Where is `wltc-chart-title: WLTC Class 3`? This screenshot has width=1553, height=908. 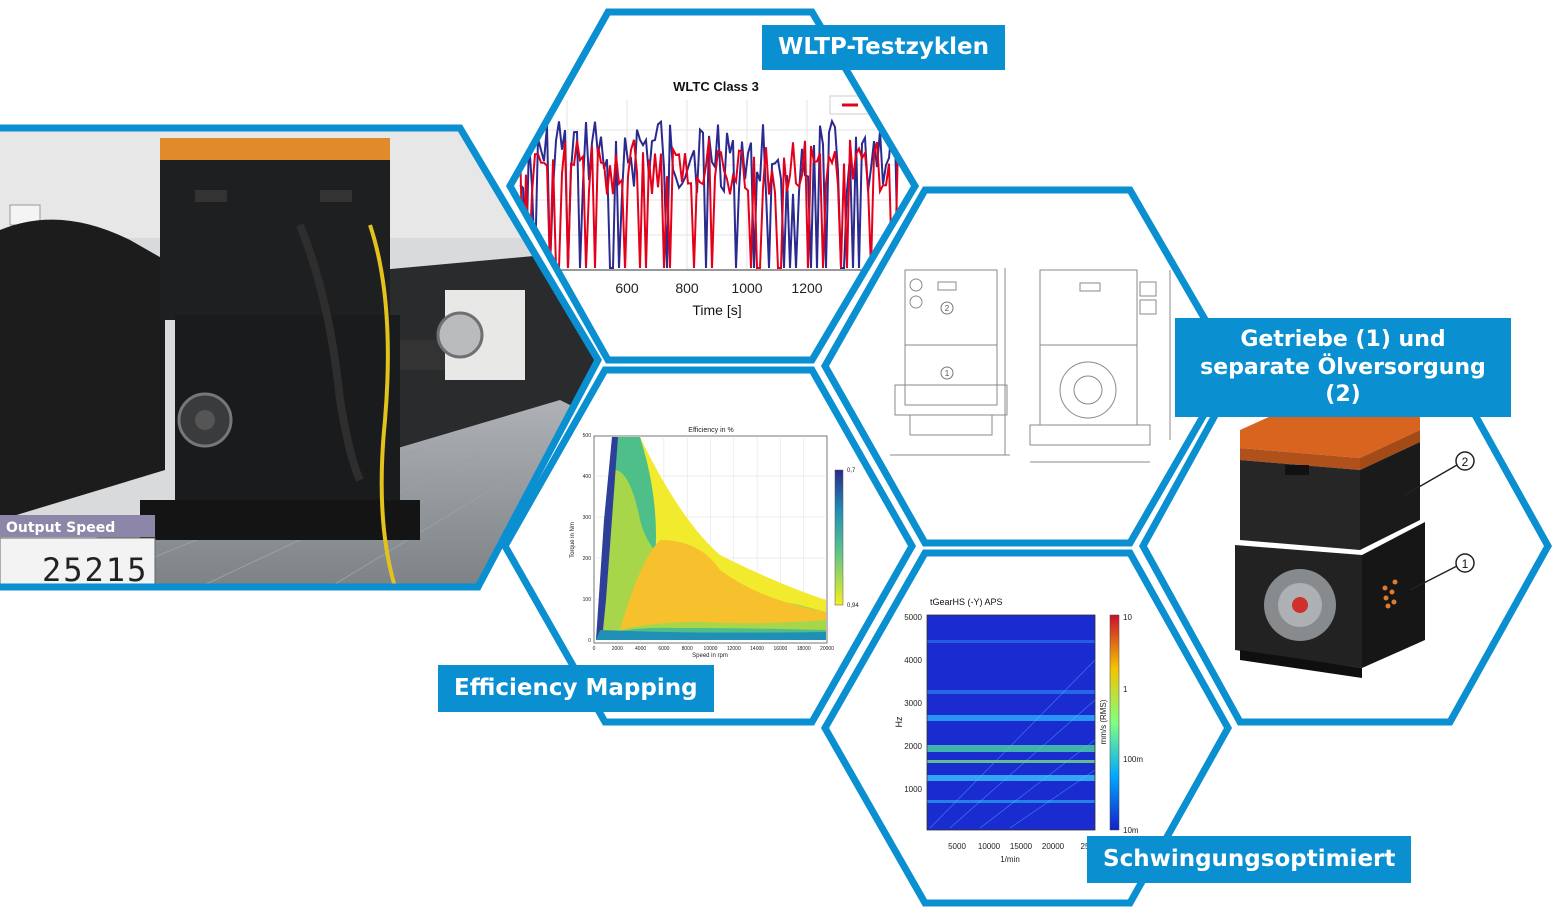
wltc-chart-title: WLTC Class 3 is located at coordinates (716, 86).